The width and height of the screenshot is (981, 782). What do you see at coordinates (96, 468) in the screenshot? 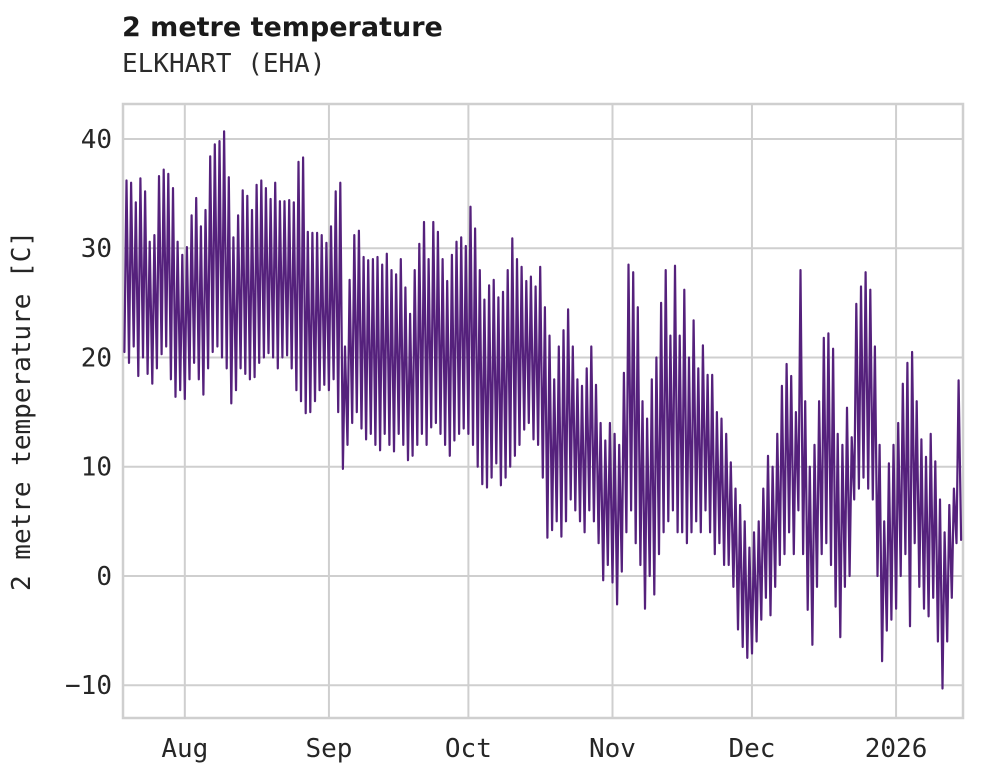
I see `y-tick-label: 10` at bounding box center [96, 468].